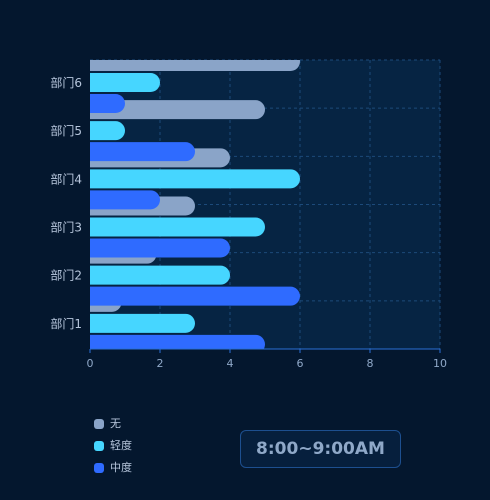  I want to click on bar-部门1-中度, so click(177, 341).